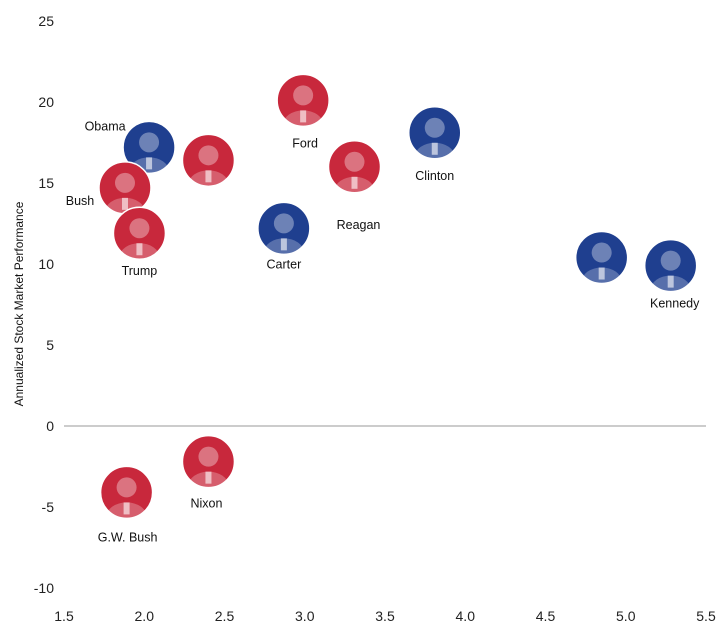 The width and height of the screenshot is (724, 625). I want to click on y-tick-label: 20, so click(46, 102).